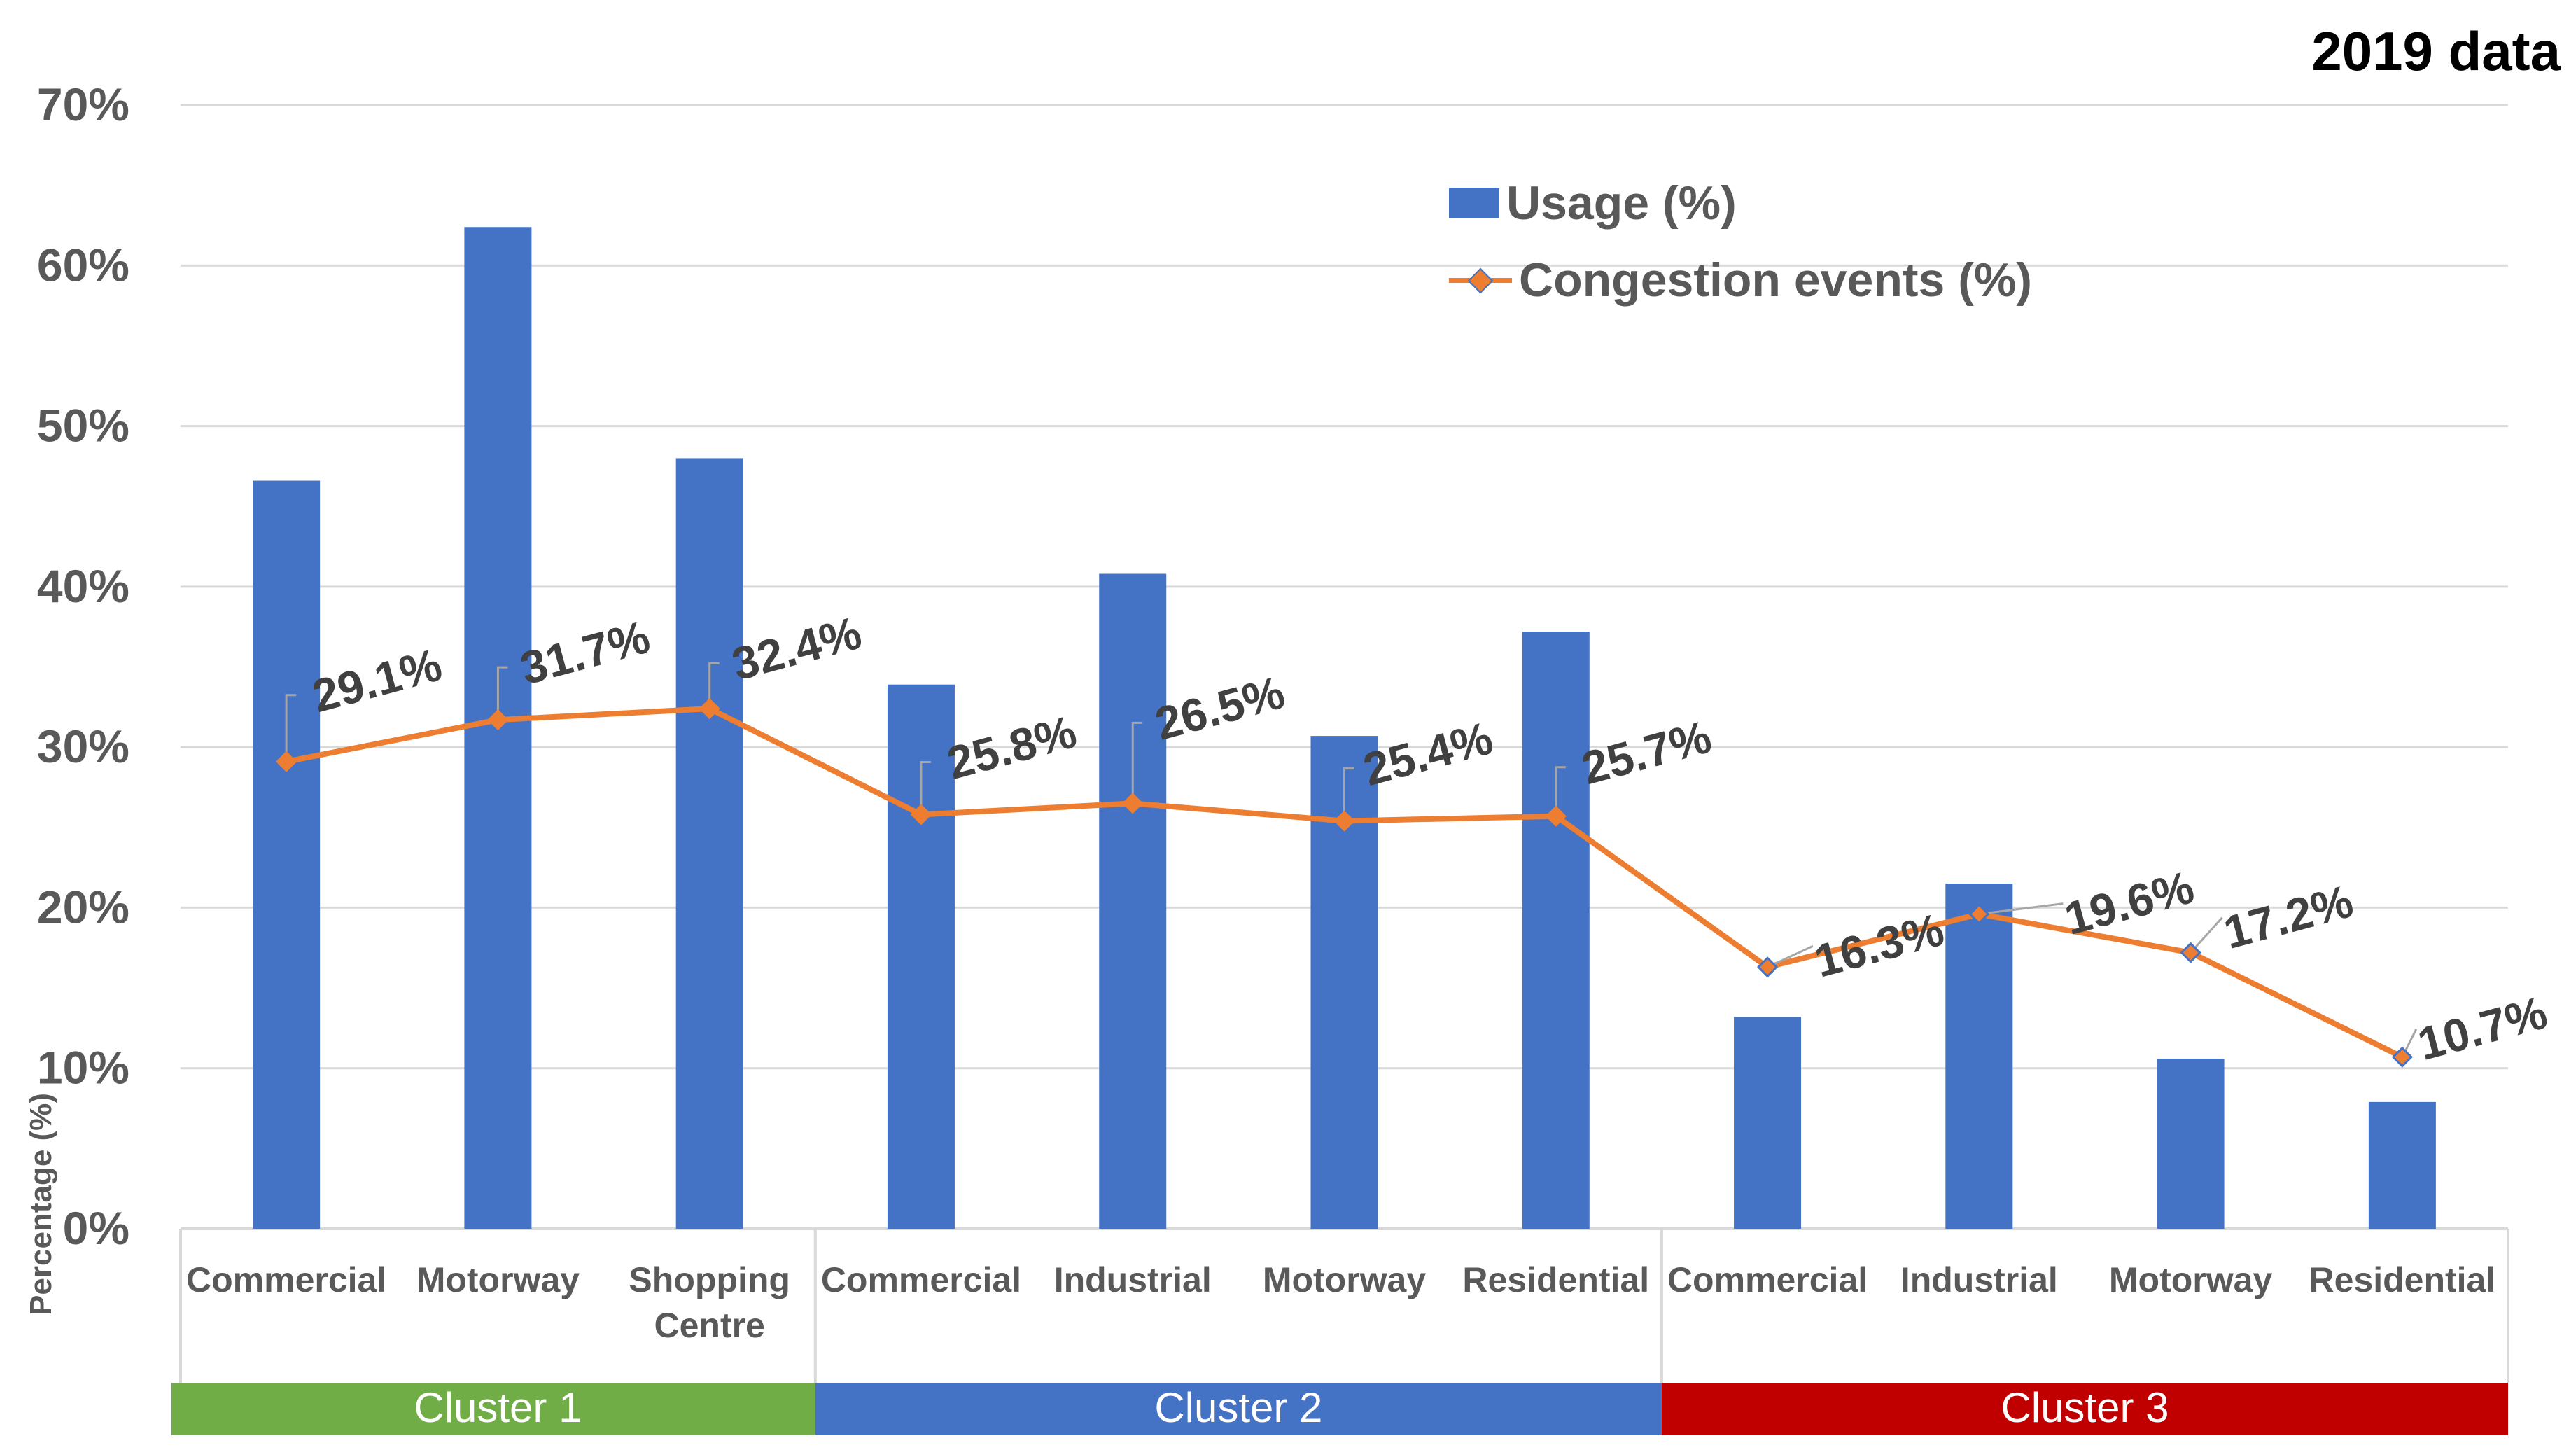  Describe the element at coordinates (1740, 203) in the screenshot. I see `legend-item-usage: Usage (%)` at that location.